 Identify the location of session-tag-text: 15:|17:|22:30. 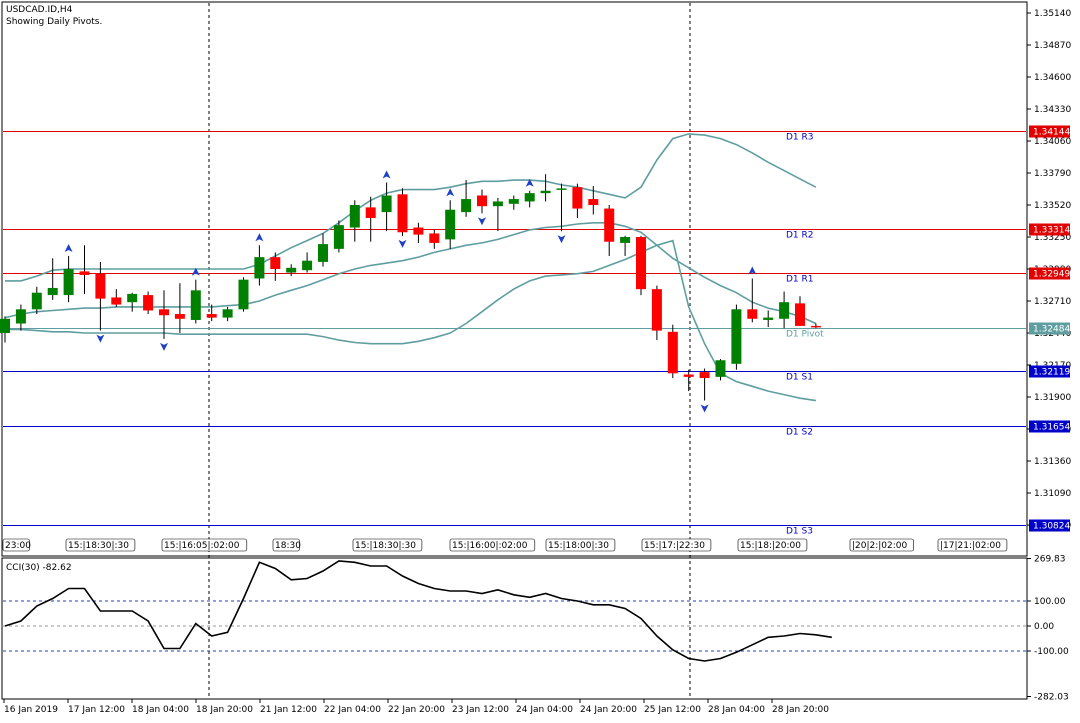
(674, 546).